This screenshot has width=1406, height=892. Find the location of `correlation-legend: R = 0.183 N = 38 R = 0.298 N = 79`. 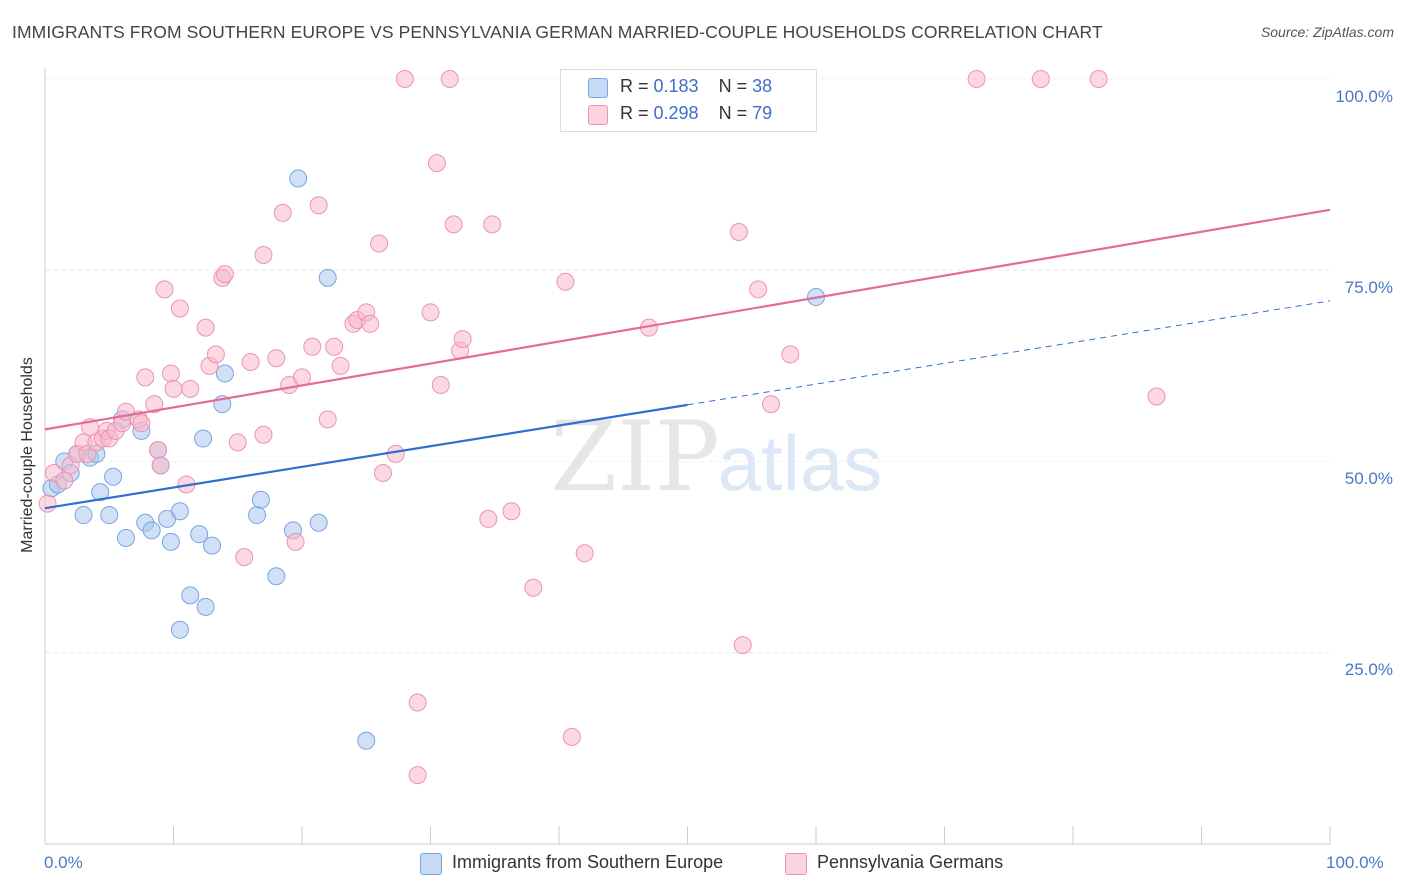

correlation-legend: R = 0.183 N = 38 R = 0.298 N = 79 is located at coordinates (688, 100).